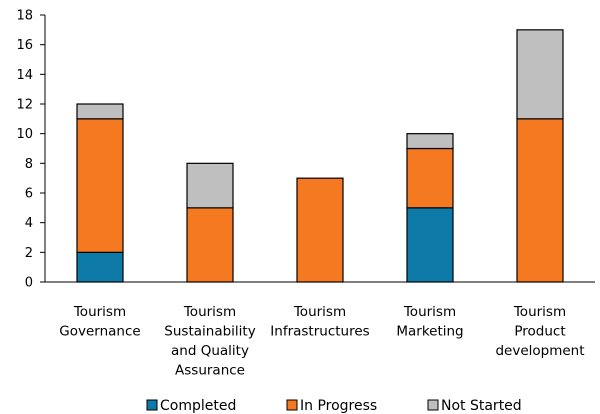 The image size is (600, 414). What do you see at coordinates (24, 45) in the screenshot?
I see `y-tick-label: 16` at bounding box center [24, 45].